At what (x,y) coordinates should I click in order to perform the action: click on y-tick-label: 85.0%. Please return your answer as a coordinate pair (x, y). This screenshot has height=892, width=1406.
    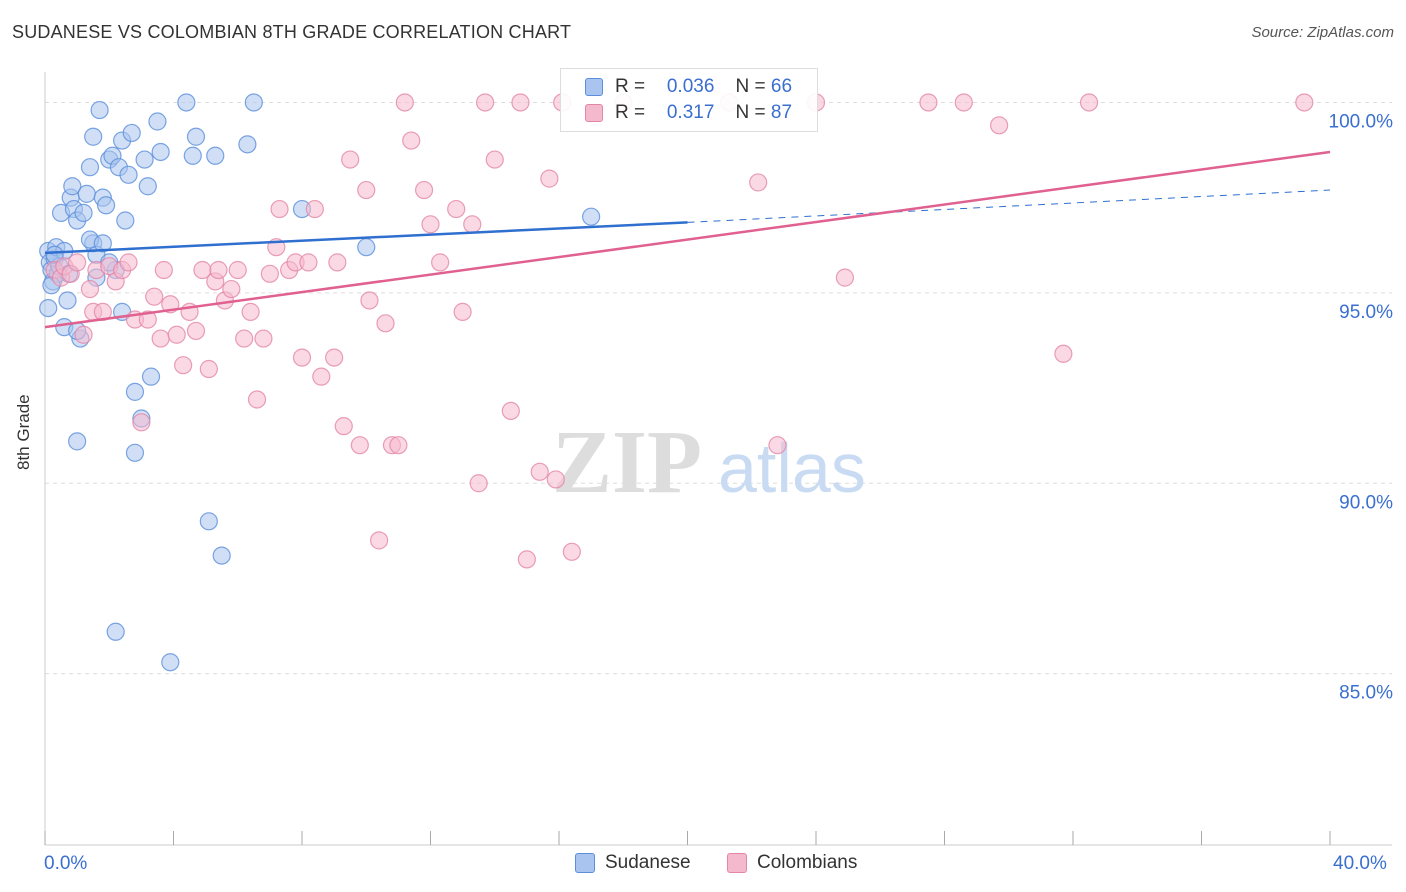
    Looking at the image, I should click on (1366, 693).